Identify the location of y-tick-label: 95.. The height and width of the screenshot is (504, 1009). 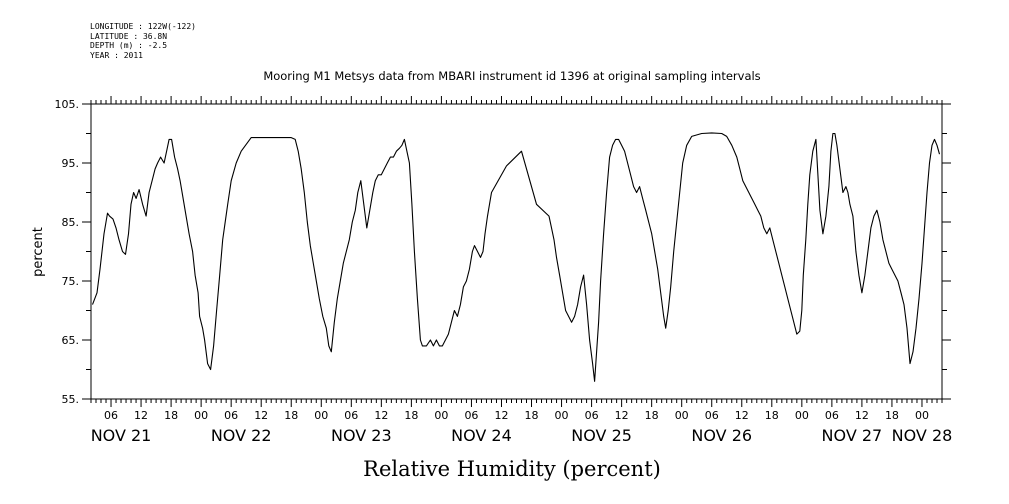
(71, 163).